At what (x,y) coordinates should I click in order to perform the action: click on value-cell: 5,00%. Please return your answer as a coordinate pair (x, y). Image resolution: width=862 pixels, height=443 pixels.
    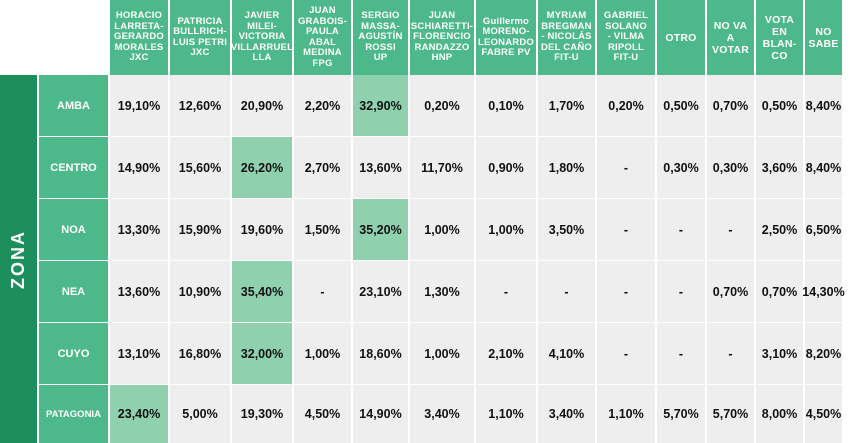
    Looking at the image, I should click on (201, 414).